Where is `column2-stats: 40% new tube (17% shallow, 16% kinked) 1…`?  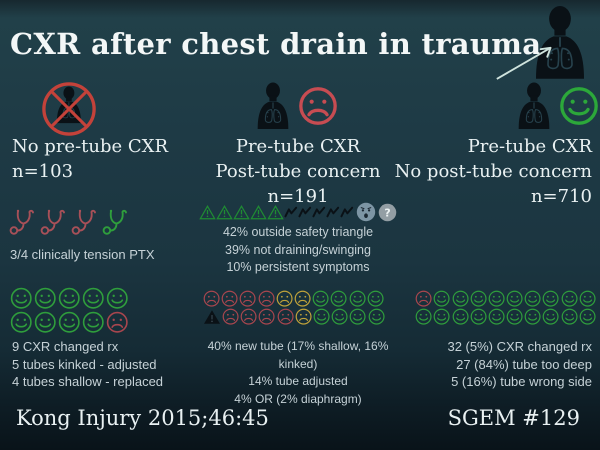 column2-stats: 40% new tube (17% shallow, 16% kinked) 1… is located at coordinates (298, 373).